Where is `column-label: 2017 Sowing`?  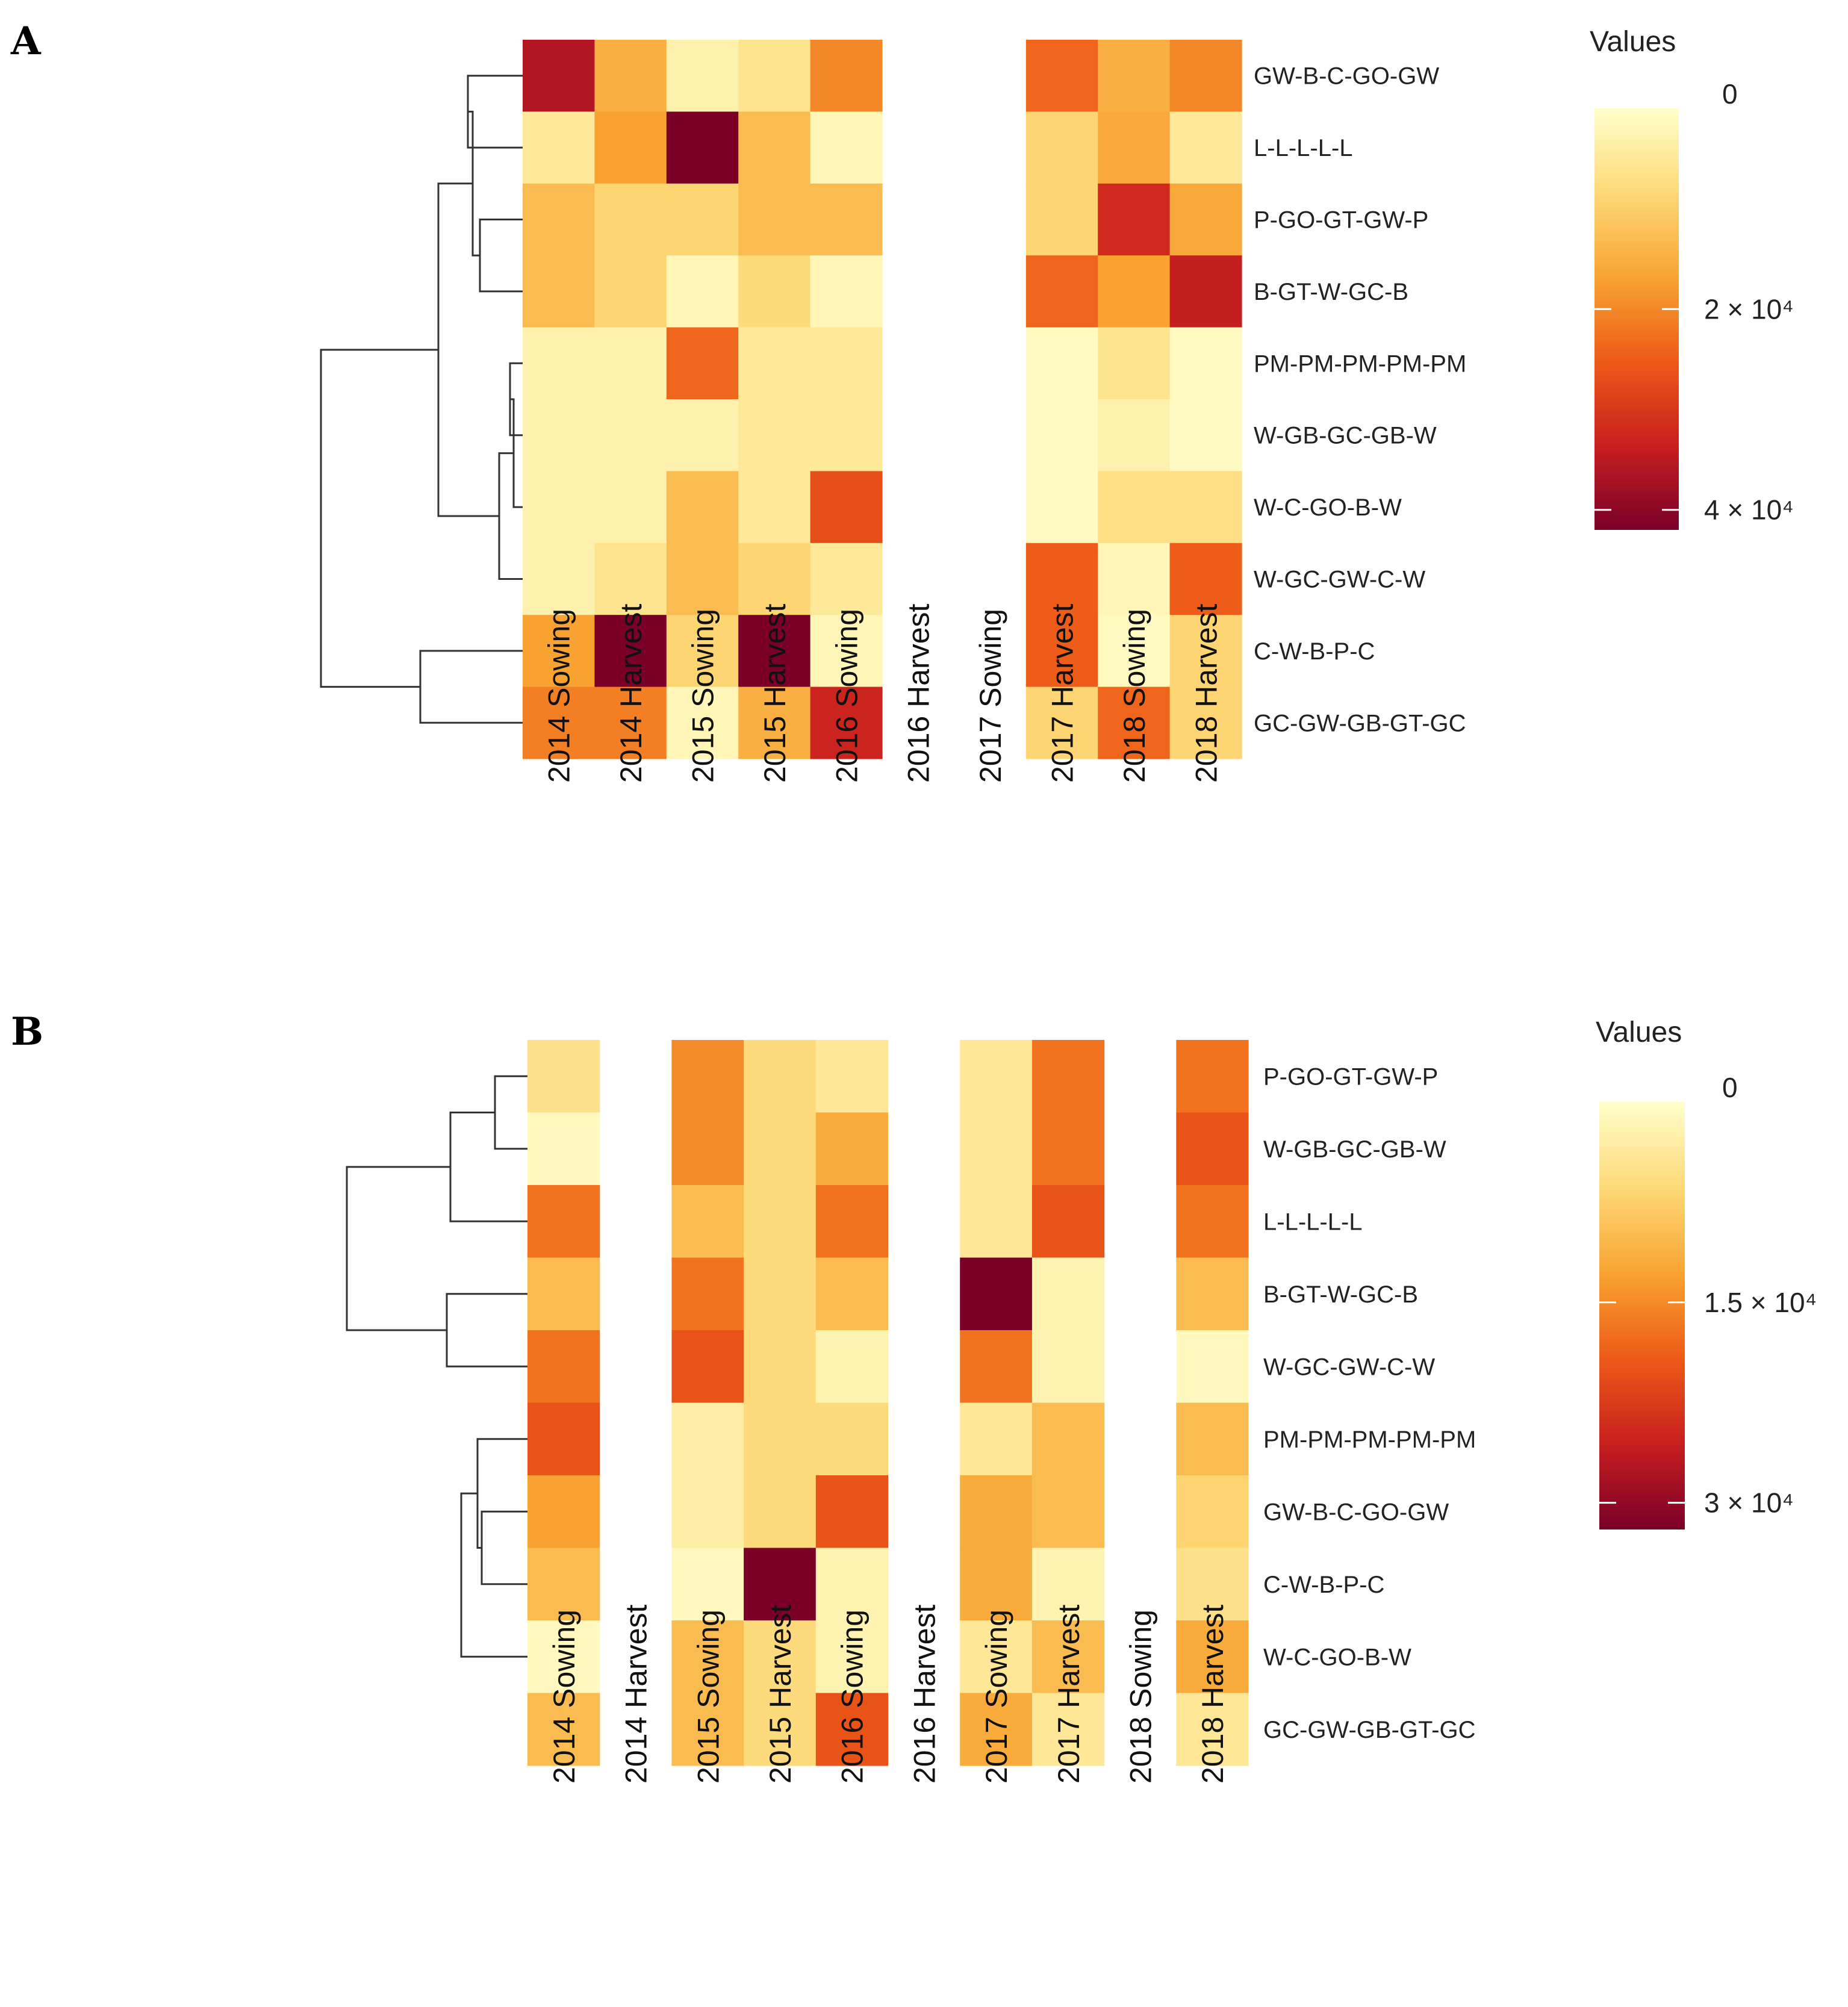 column-label: 2017 Sowing is located at coordinates (990, 696).